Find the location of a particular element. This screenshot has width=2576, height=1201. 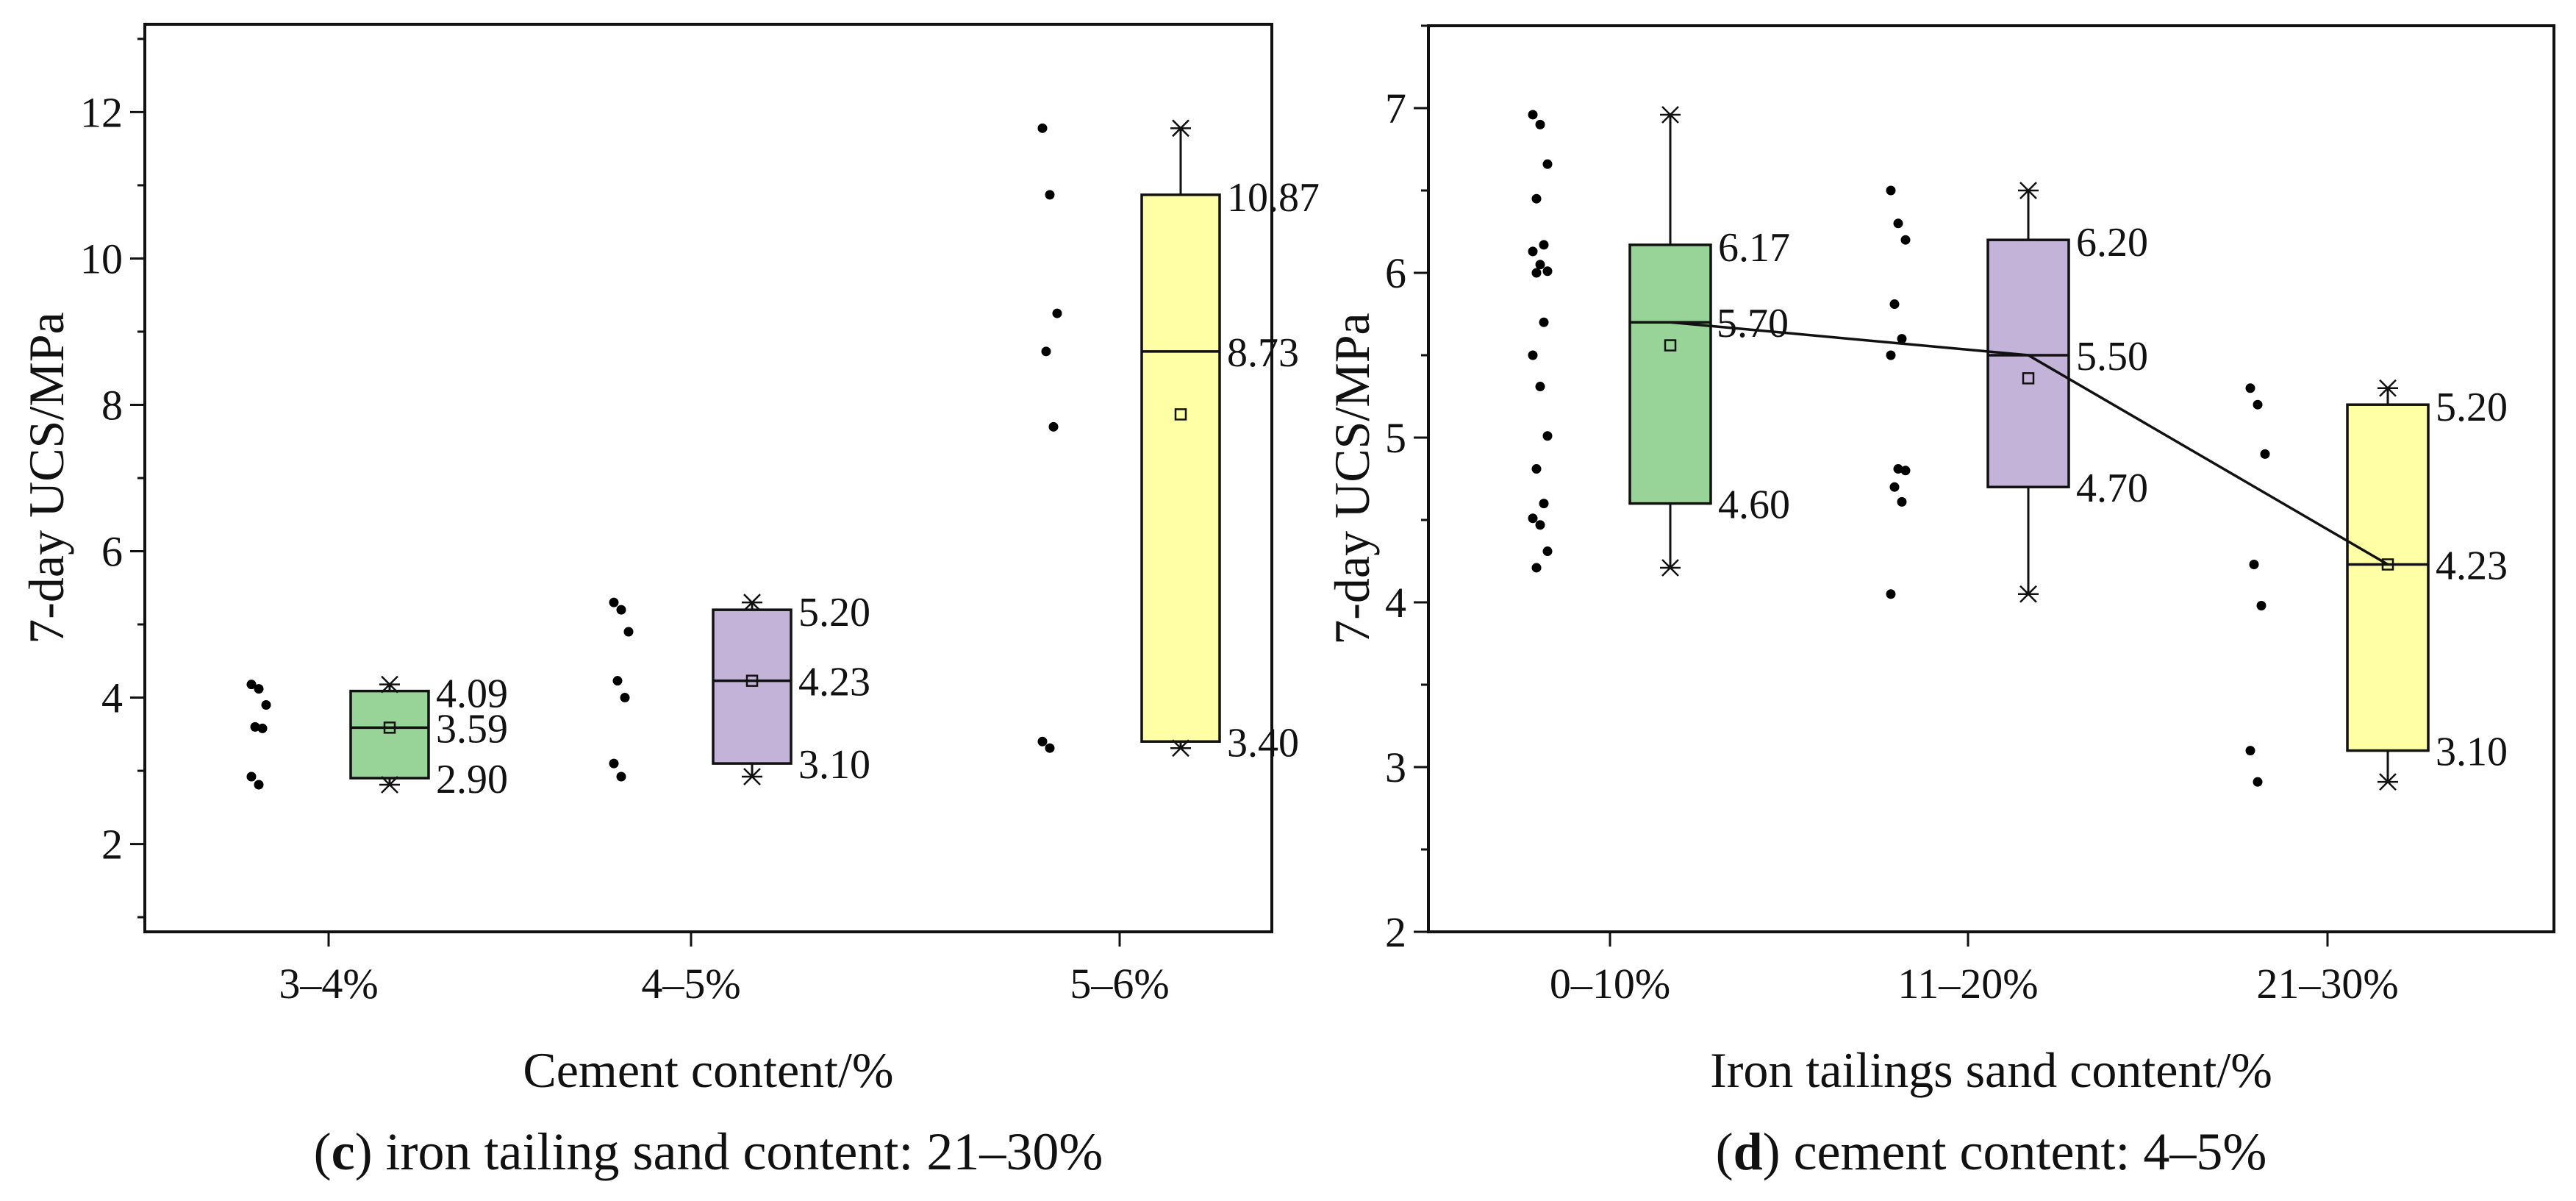

box-group-1: 4.093.59 2.90 is located at coordinates (377, 736).